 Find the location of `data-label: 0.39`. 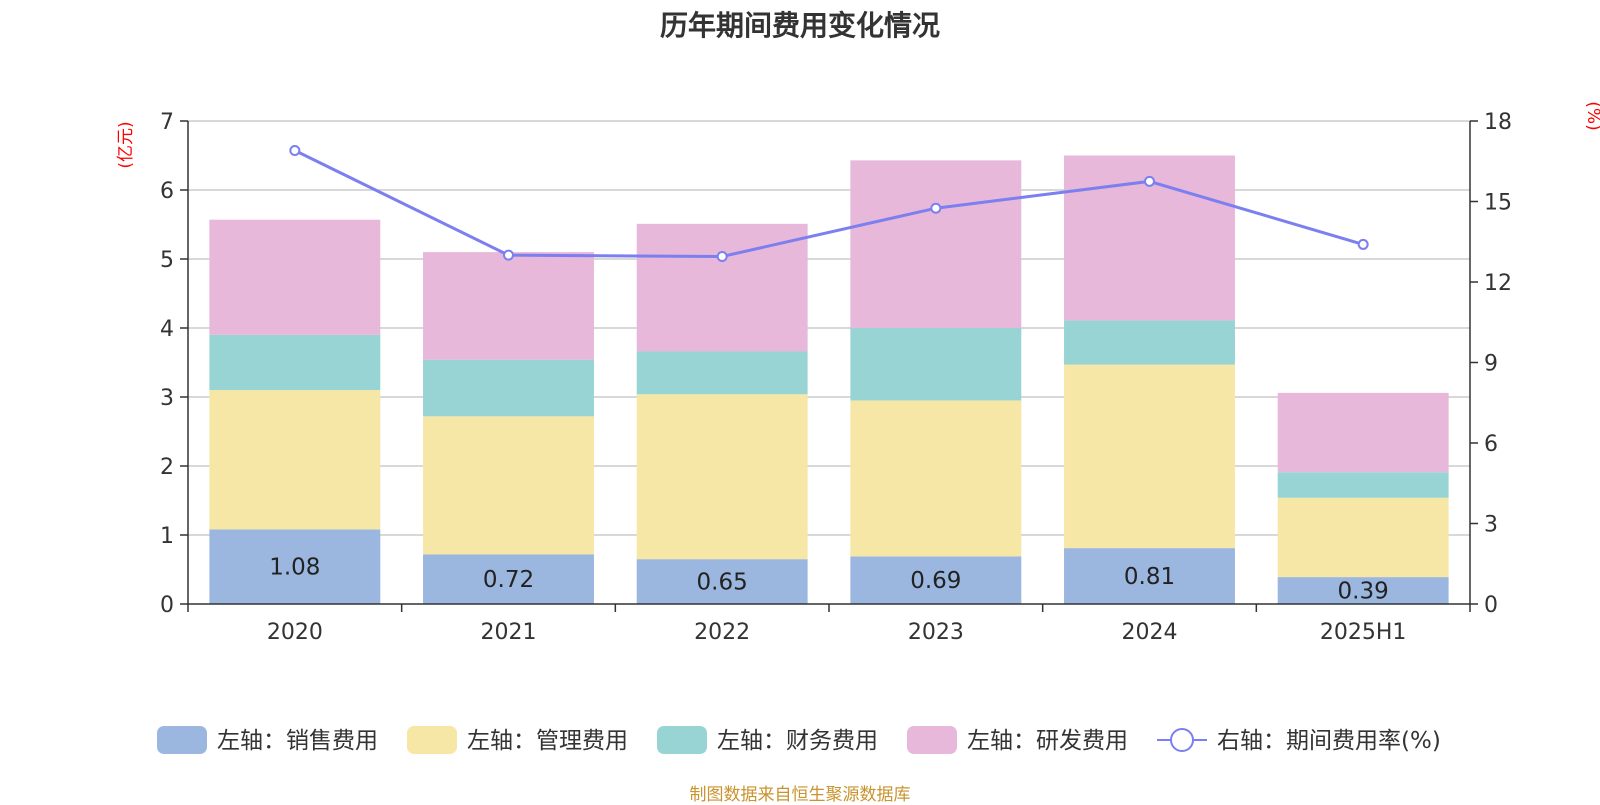

data-label: 0.39 is located at coordinates (1363, 592).